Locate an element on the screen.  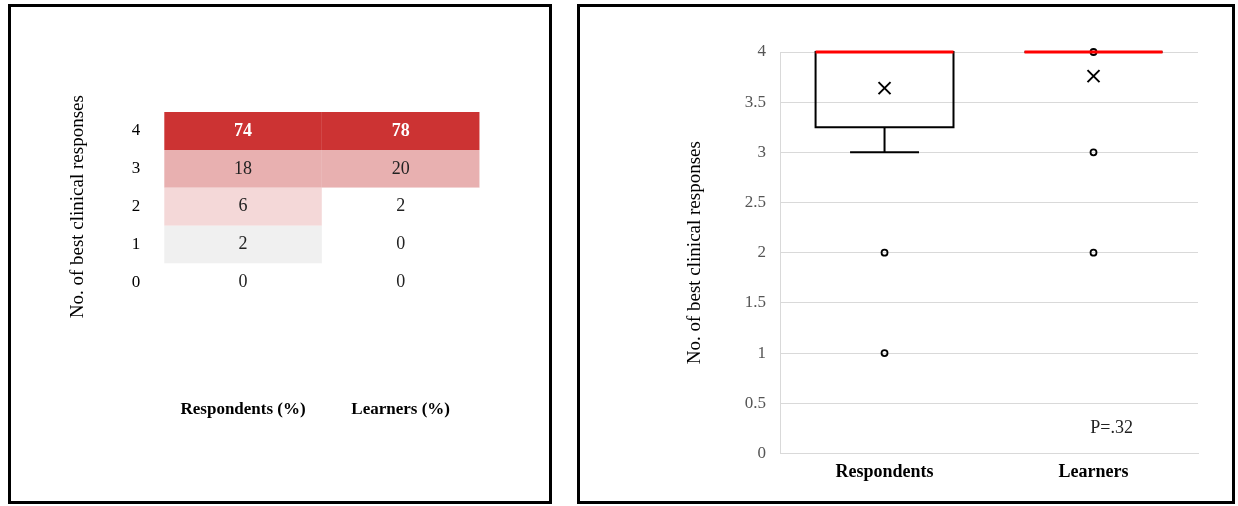
data-label: 20 is located at coordinates (400, 167).